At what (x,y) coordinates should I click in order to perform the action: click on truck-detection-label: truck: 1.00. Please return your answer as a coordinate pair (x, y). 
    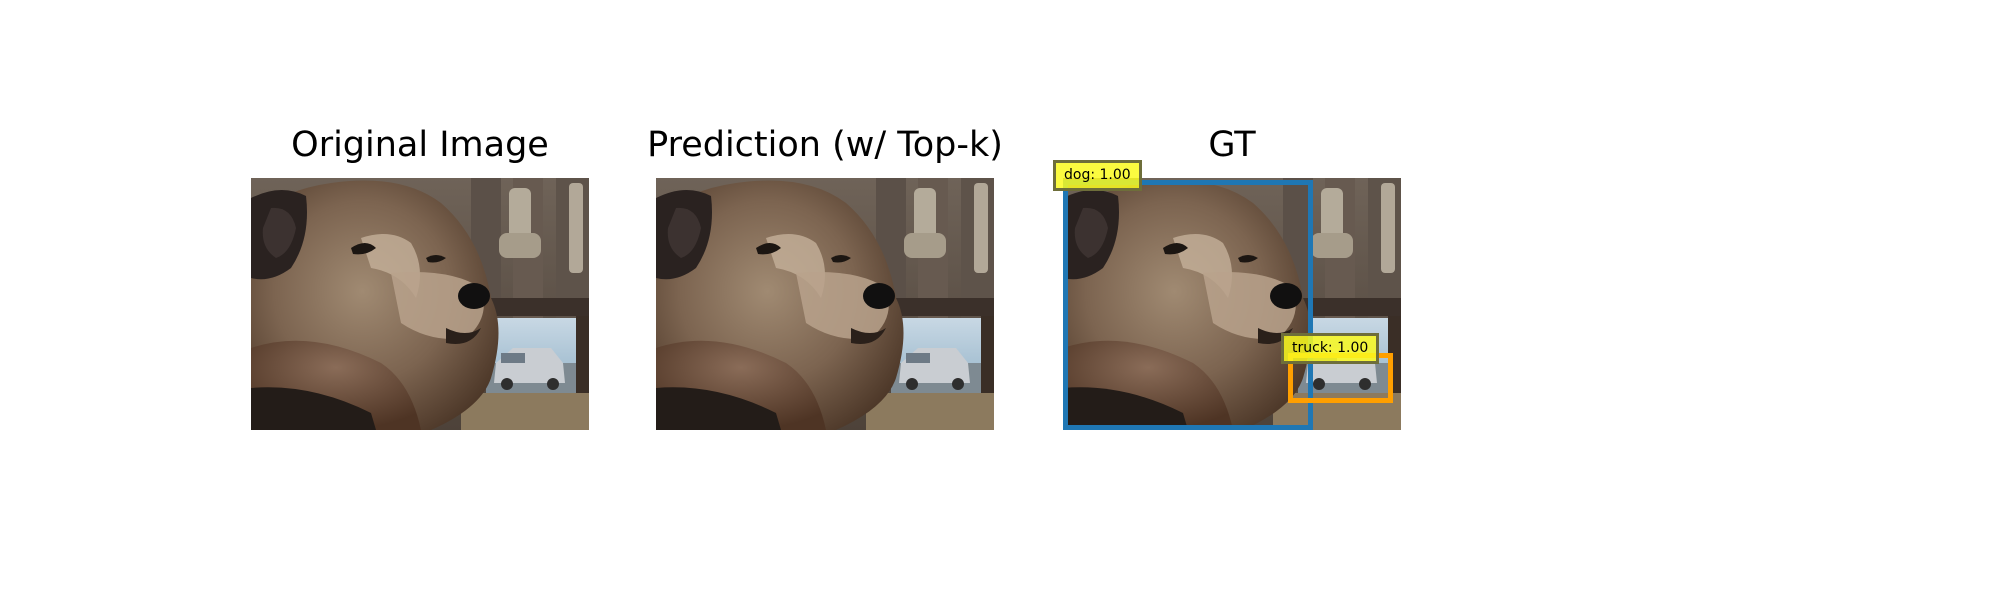
    Looking at the image, I should click on (1330, 348).